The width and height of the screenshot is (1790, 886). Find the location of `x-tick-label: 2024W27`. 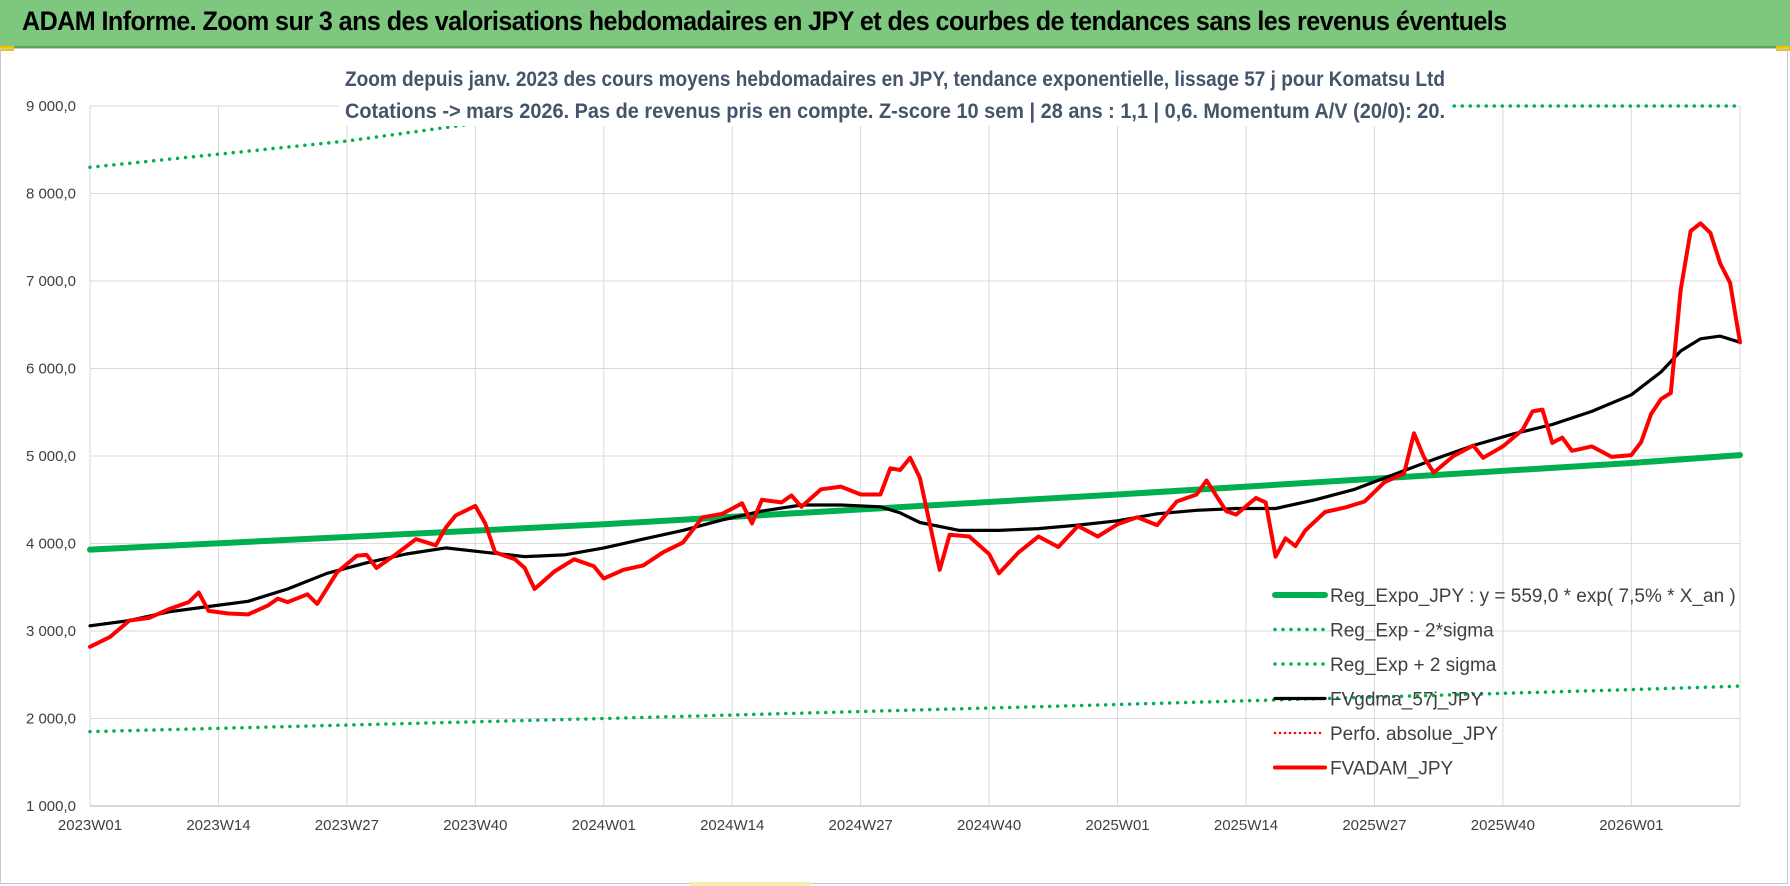

x-tick-label: 2024W27 is located at coordinates (861, 825).